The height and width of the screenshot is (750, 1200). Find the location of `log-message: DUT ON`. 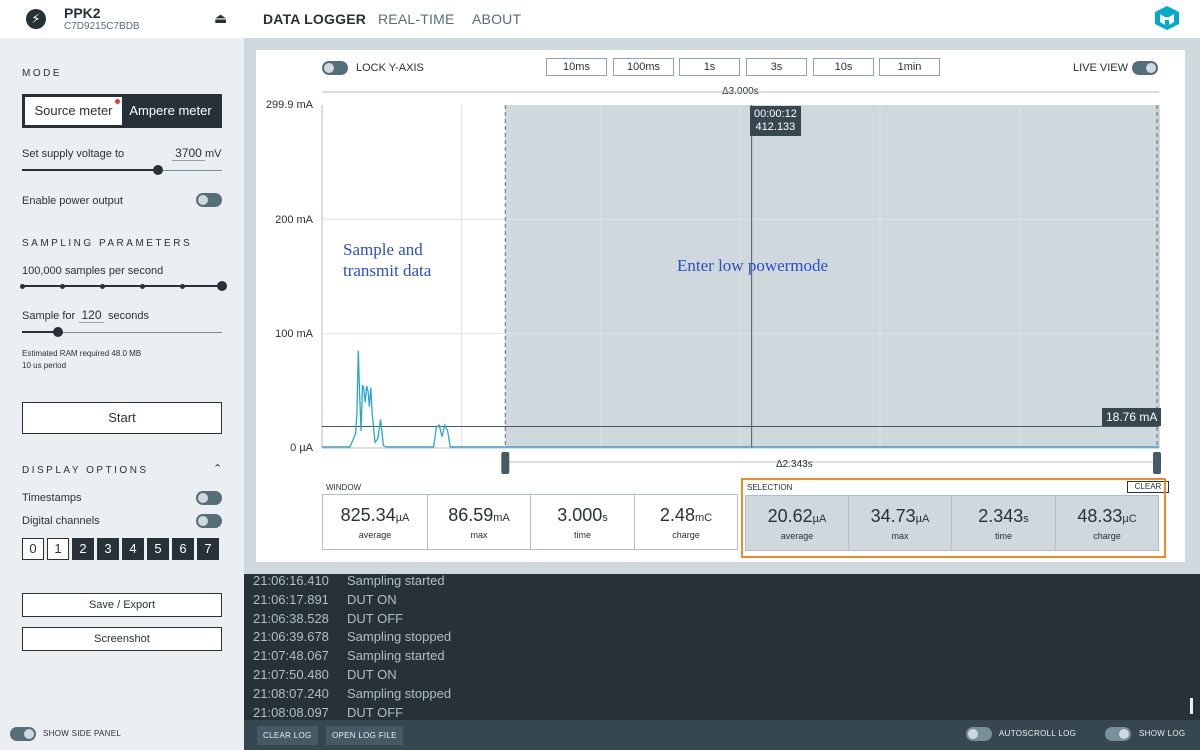

log-message: DUT ON is located at coordinates (372, 599).